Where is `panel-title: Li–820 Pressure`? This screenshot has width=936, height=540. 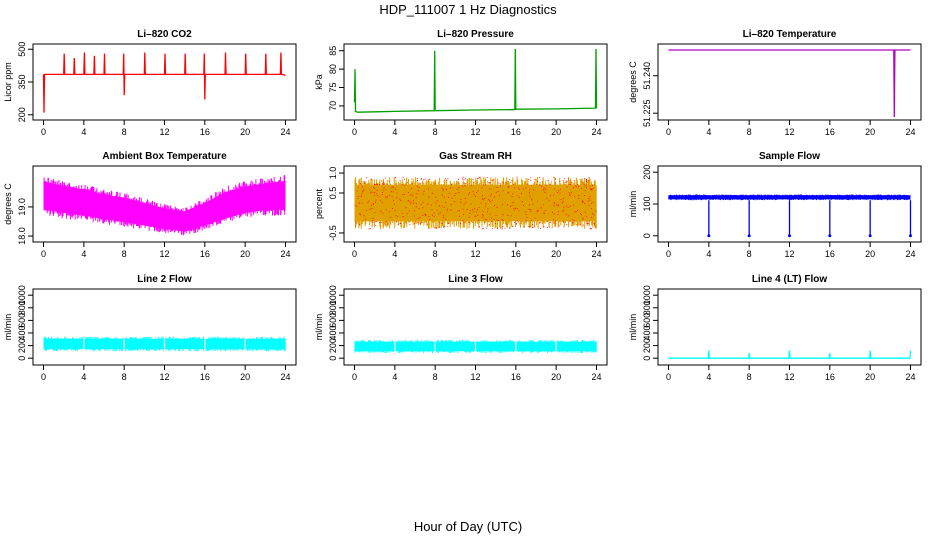 panel-title: Li–820 Pressure is located at coordinates (475, 34).